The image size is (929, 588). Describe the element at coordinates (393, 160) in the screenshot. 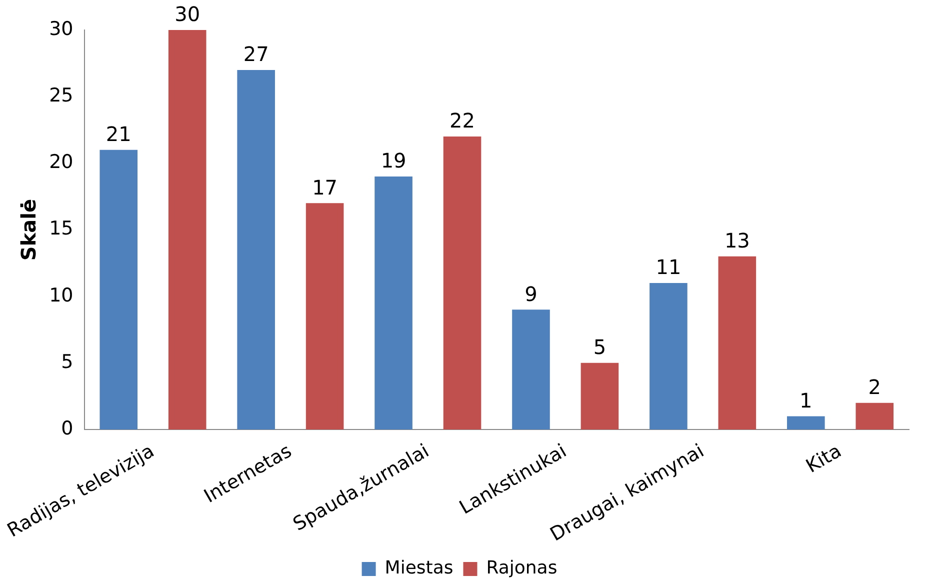

I see `data-label: 19` at that location.